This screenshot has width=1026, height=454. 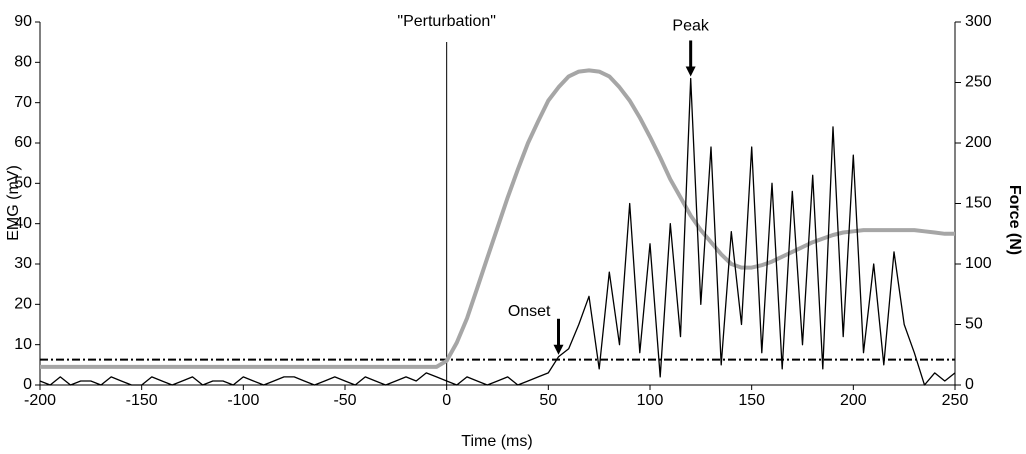 What do you see at coordinates (529, 311) in the screenshot?
I see `annotation-label: Onset` at bounding box center [529, 311].